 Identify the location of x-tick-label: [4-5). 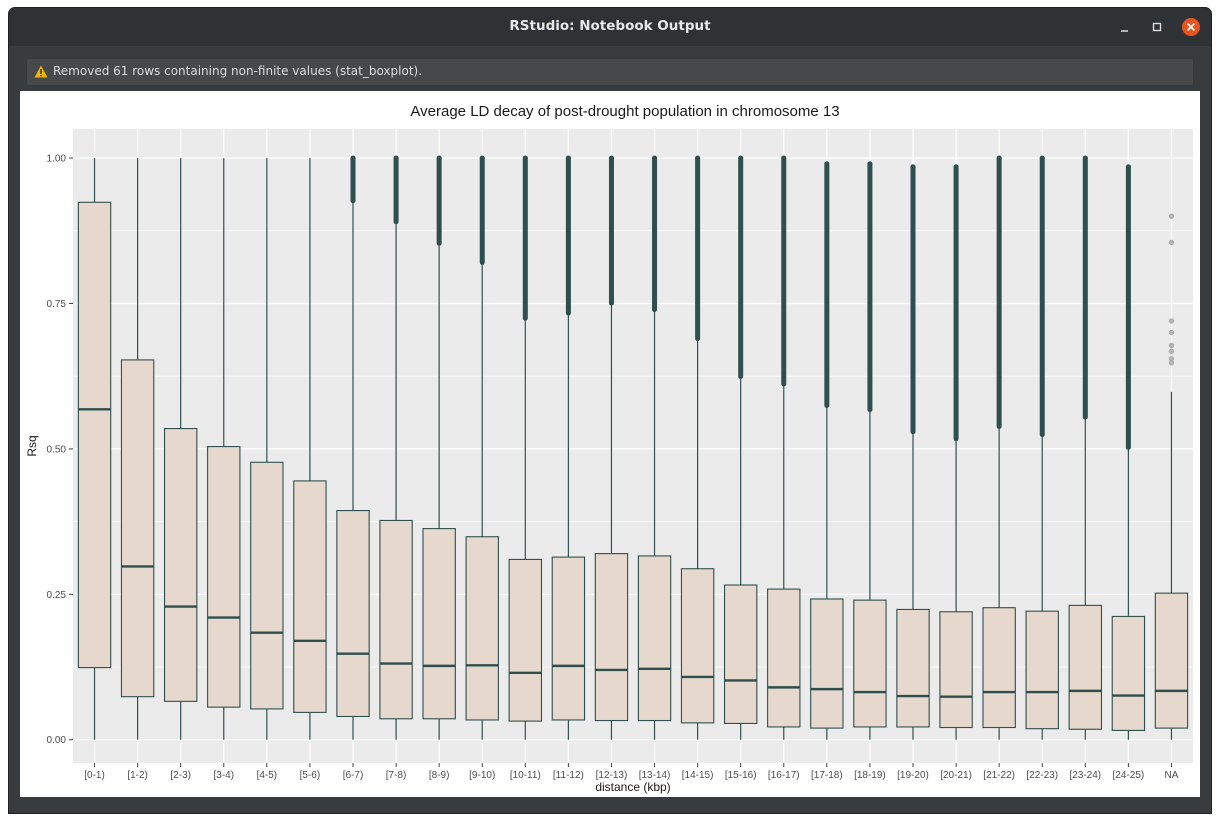
(267, 775).